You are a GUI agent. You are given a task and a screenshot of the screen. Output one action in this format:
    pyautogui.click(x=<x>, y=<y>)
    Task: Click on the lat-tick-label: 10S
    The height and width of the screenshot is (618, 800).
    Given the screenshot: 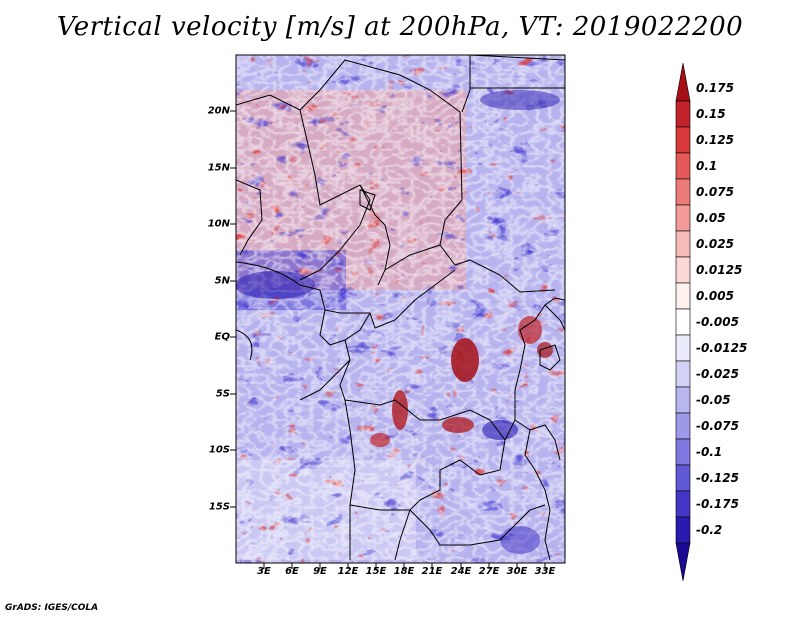 What is the action you would take?
    pyautogui.click(x=219, y=450)
    